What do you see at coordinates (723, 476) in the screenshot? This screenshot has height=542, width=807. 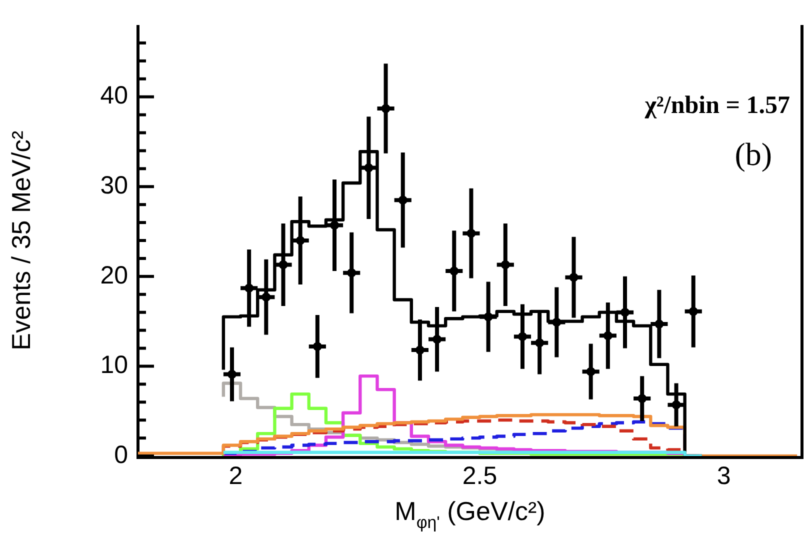 I see `x-tick-label: 3` at bounding box center [723, 476].